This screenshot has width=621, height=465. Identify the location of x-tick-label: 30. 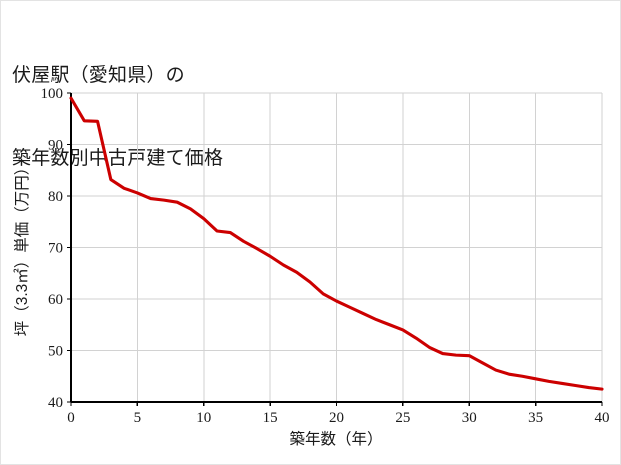
(469, 418).